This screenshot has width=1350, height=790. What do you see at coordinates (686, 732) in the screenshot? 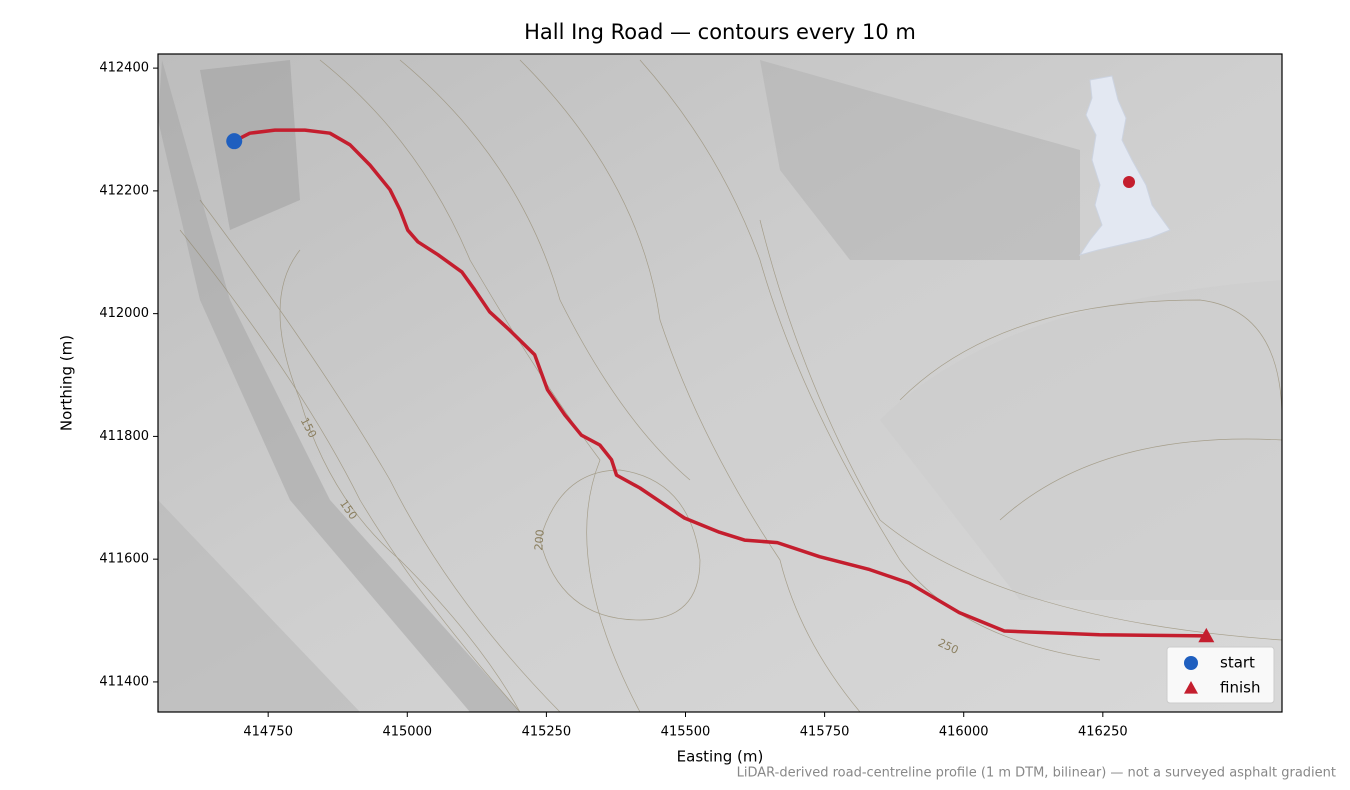
I see `x-tick-label: 415500` at bounding box center [686, 732].